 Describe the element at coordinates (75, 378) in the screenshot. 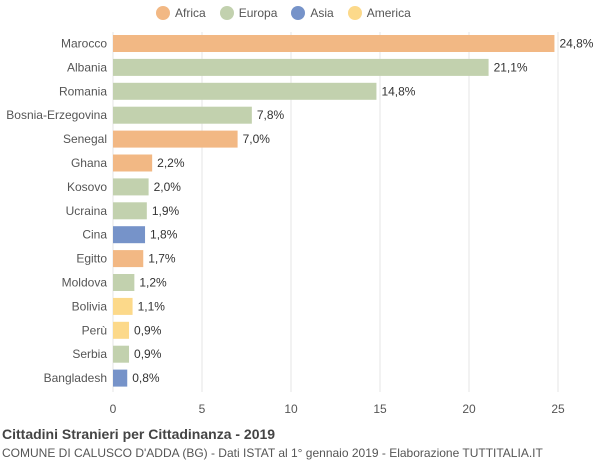

I see `category-label: Bangladesh` at that location.